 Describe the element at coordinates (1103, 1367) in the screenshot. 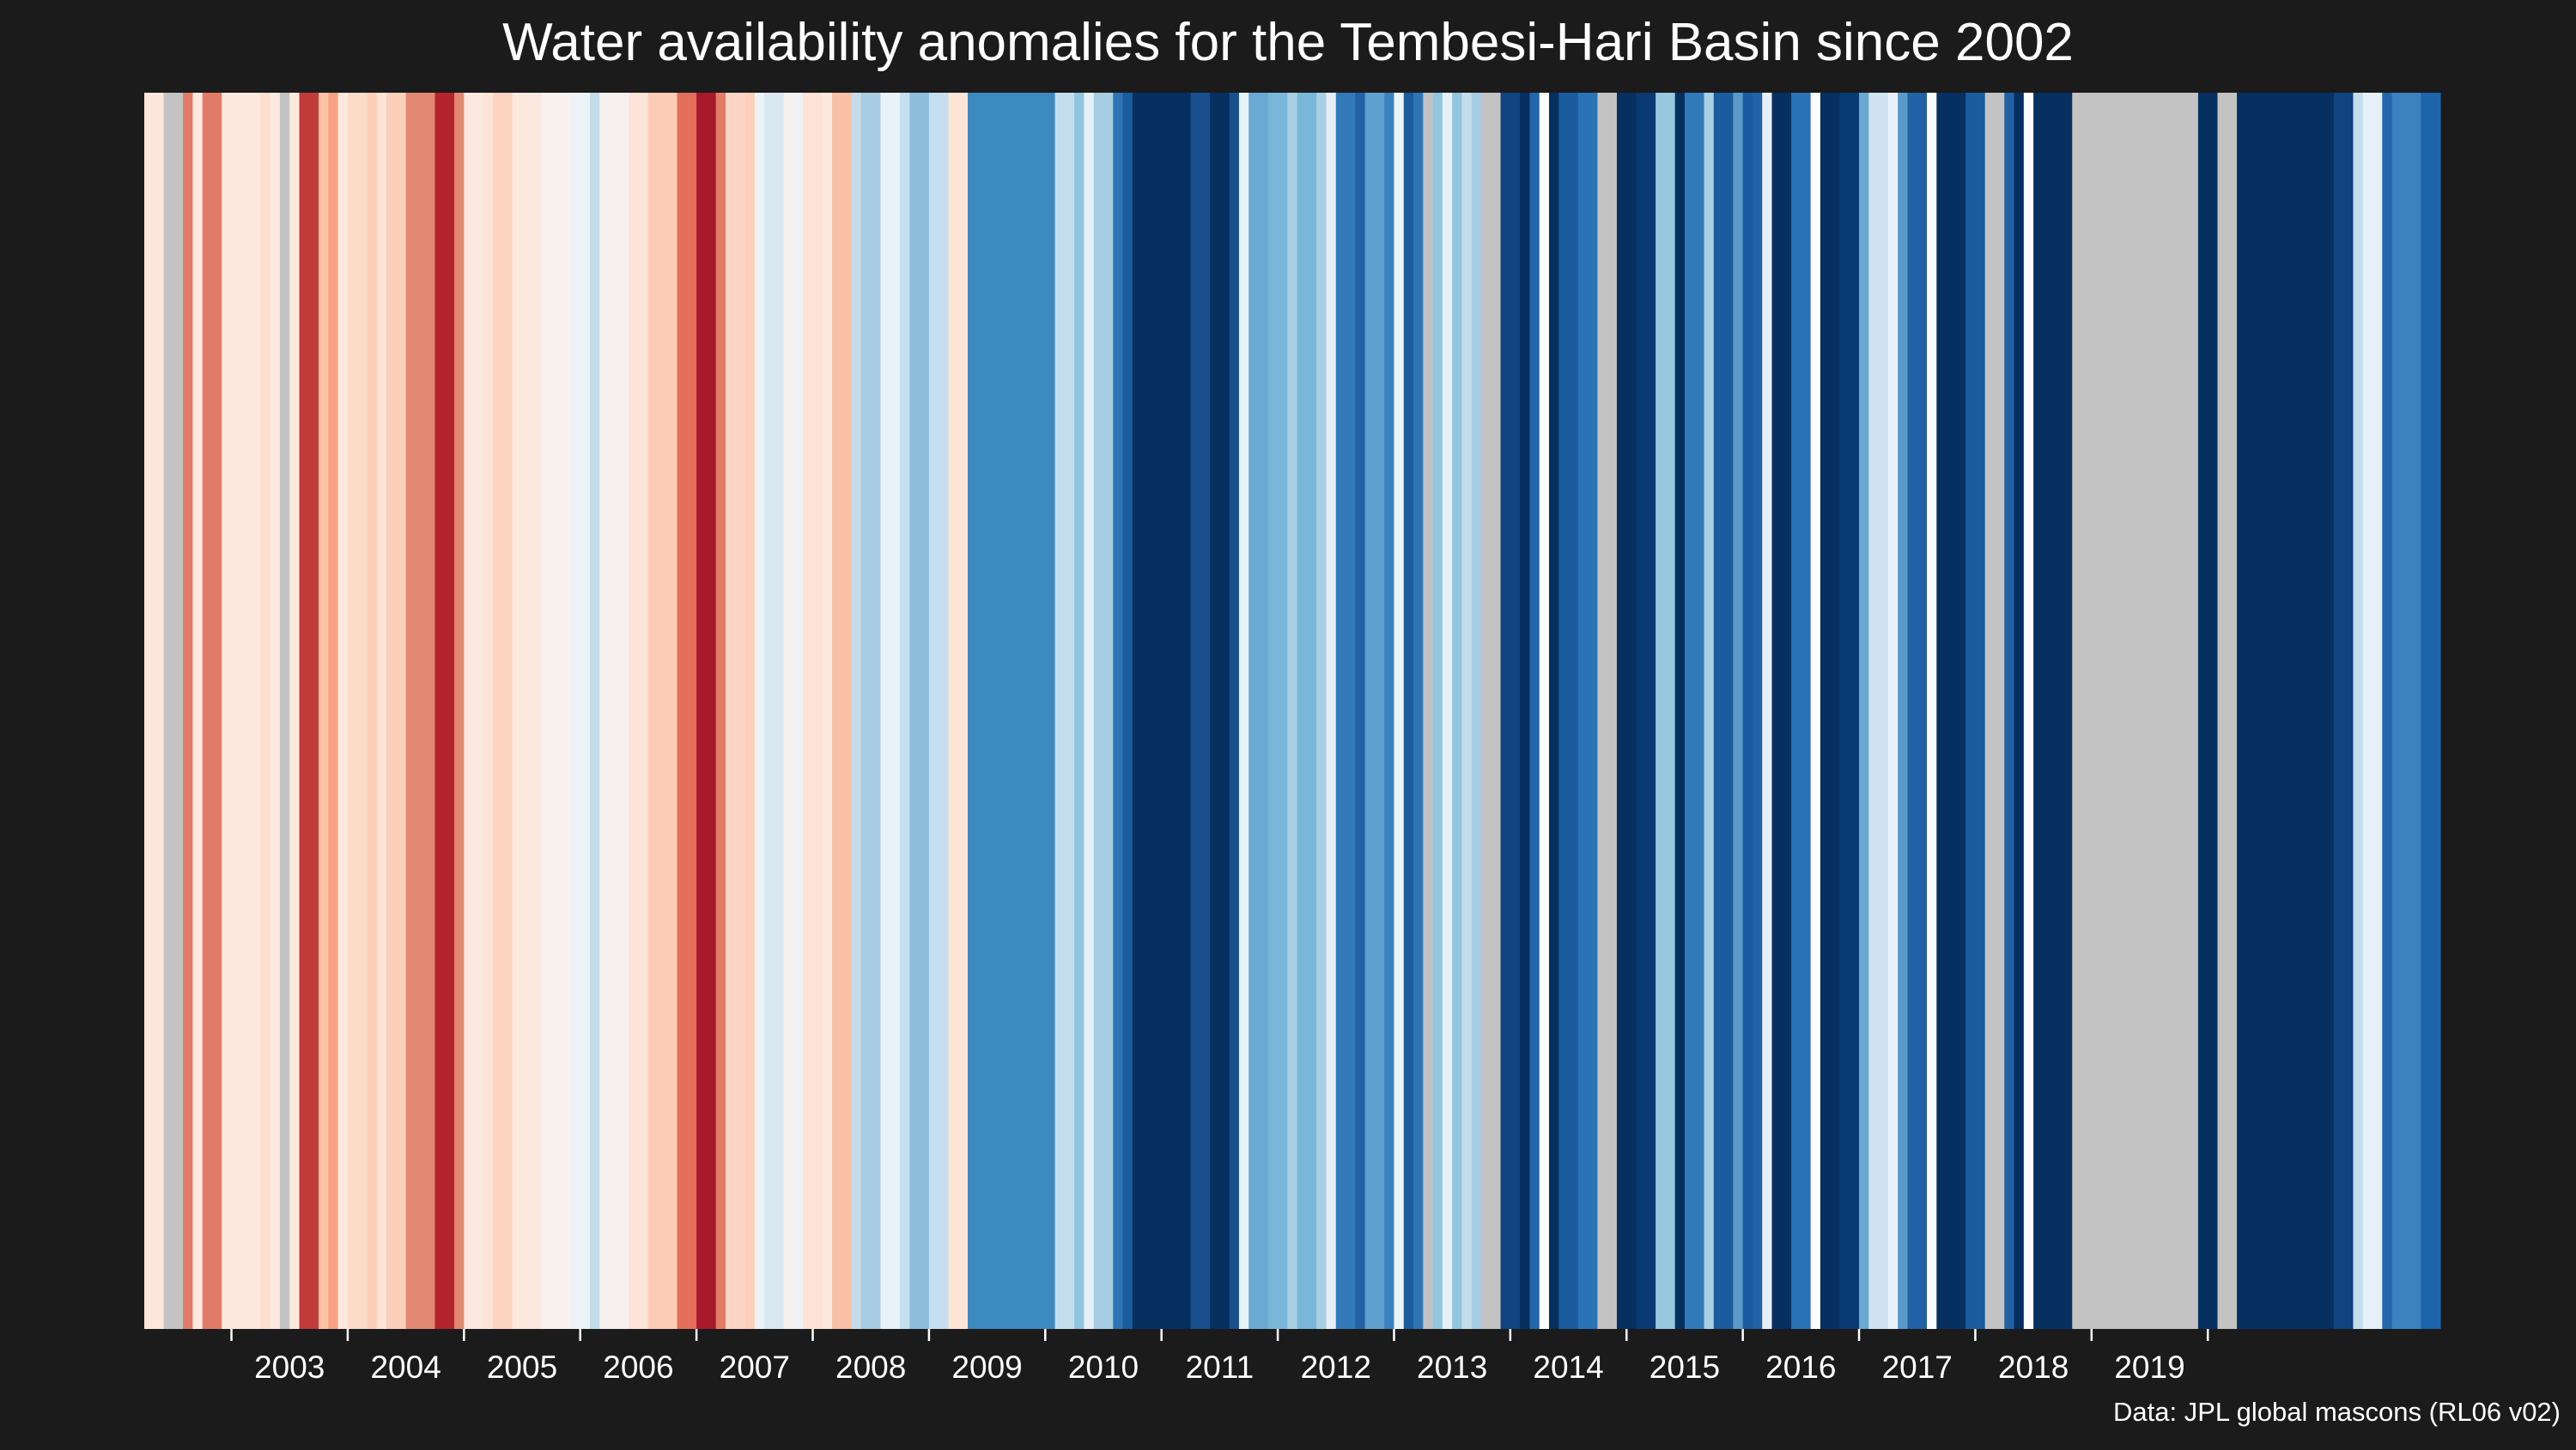

I see `x-tick-label: 2010` at that location.